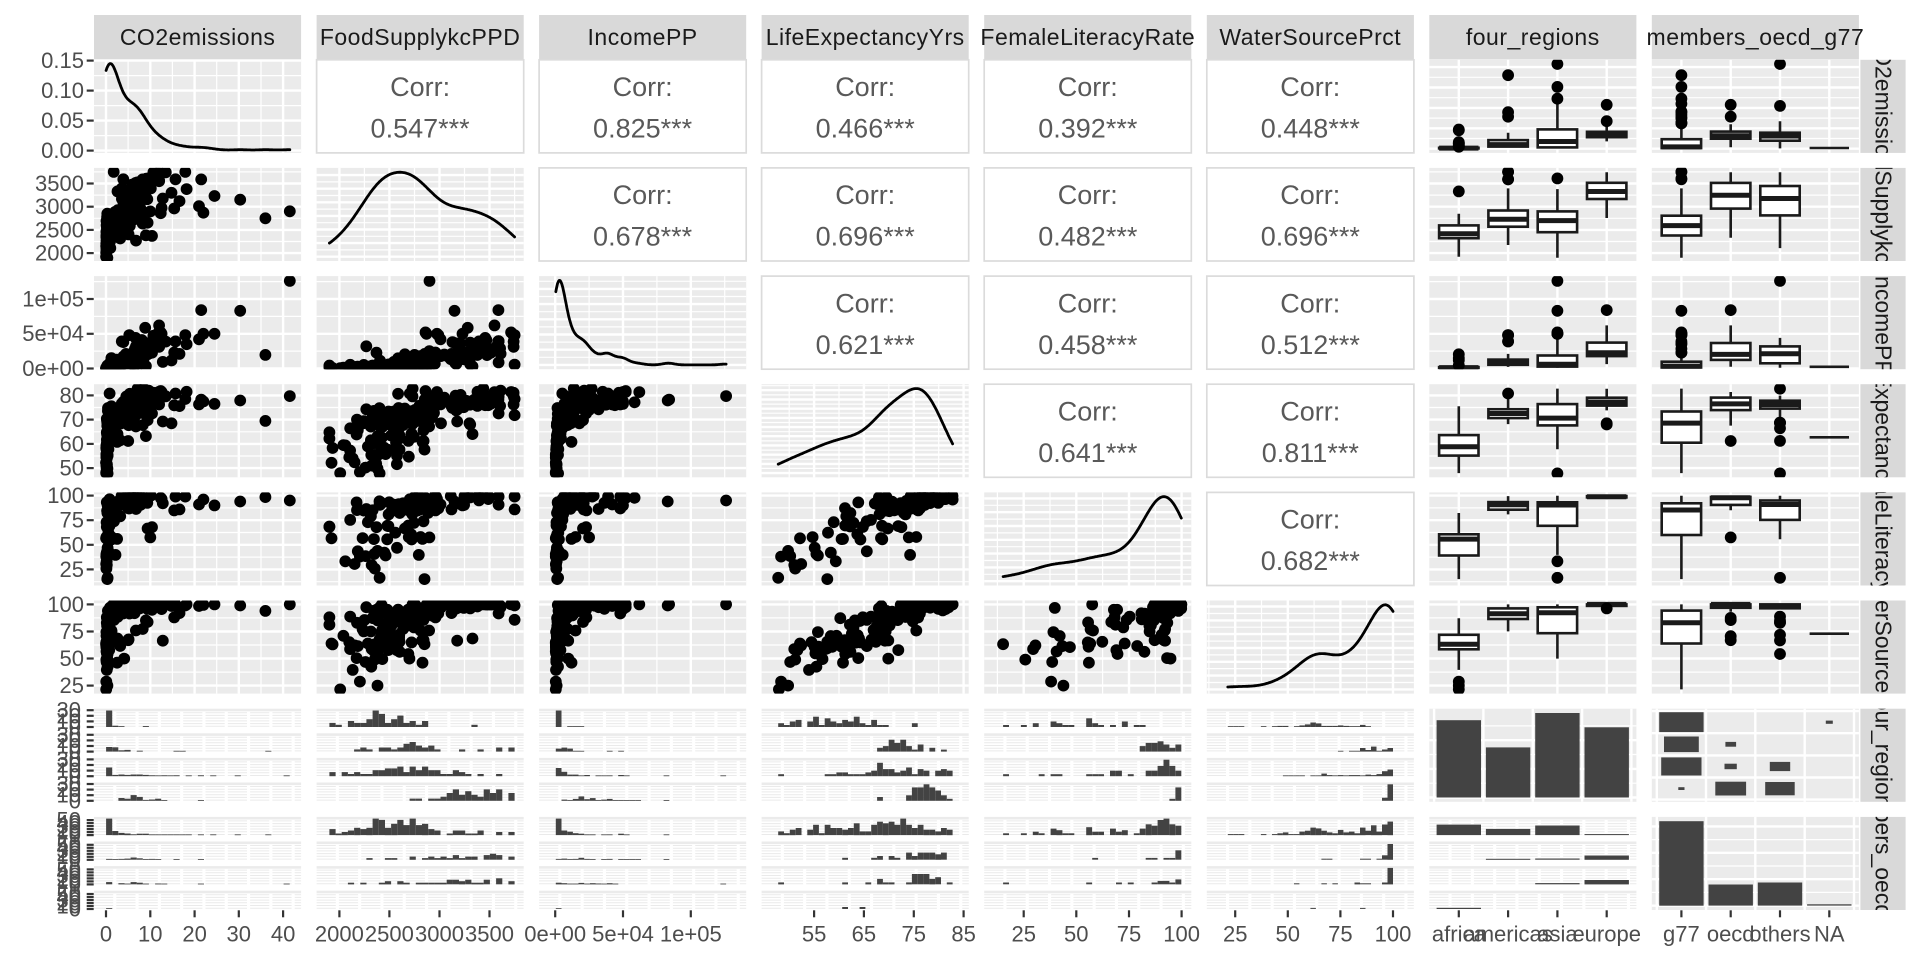 Image resolution: width=1920 pixels, height=960 pixels. What do you see at coordinates (1884, 539) in the screenshot?
I see `svg-text: FemaleLiteracyRate` at bounding box center [1884, 539].